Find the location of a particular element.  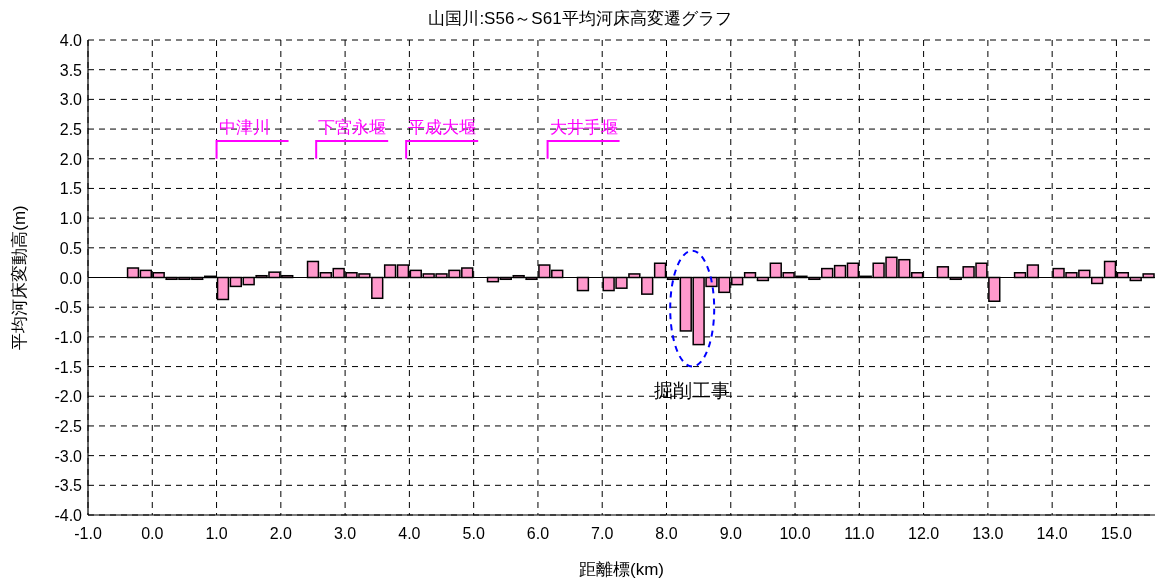

x-tick-label: 14.0 is located at coordinates (1052, 533).